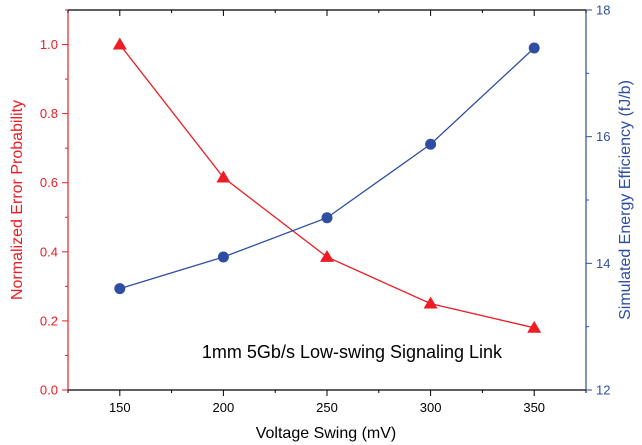  What do you see at coordinates (17, 200) in the screenshot?
I see `y-axis-left-label: Normalized Error Probability` at bounding box center [17, 200].